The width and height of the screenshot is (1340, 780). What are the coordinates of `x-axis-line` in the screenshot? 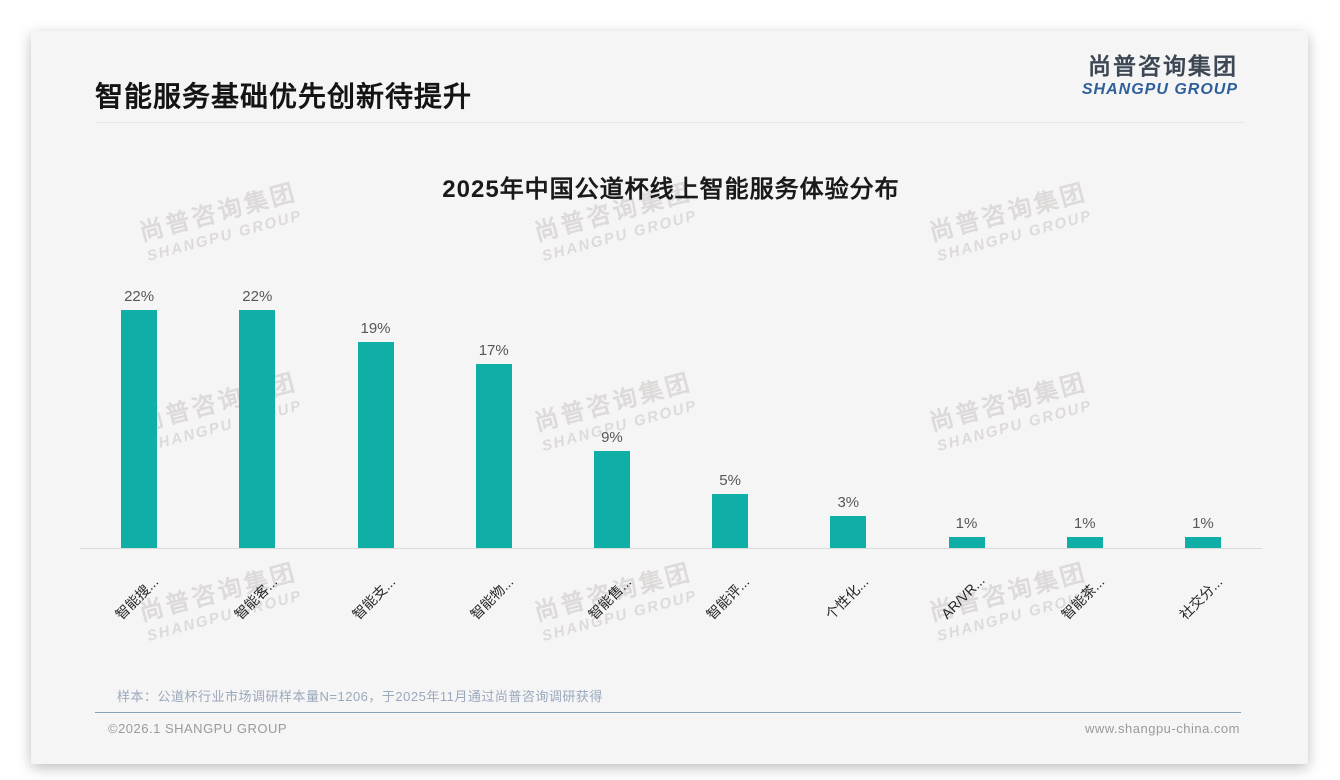 It's located at (671, 548).